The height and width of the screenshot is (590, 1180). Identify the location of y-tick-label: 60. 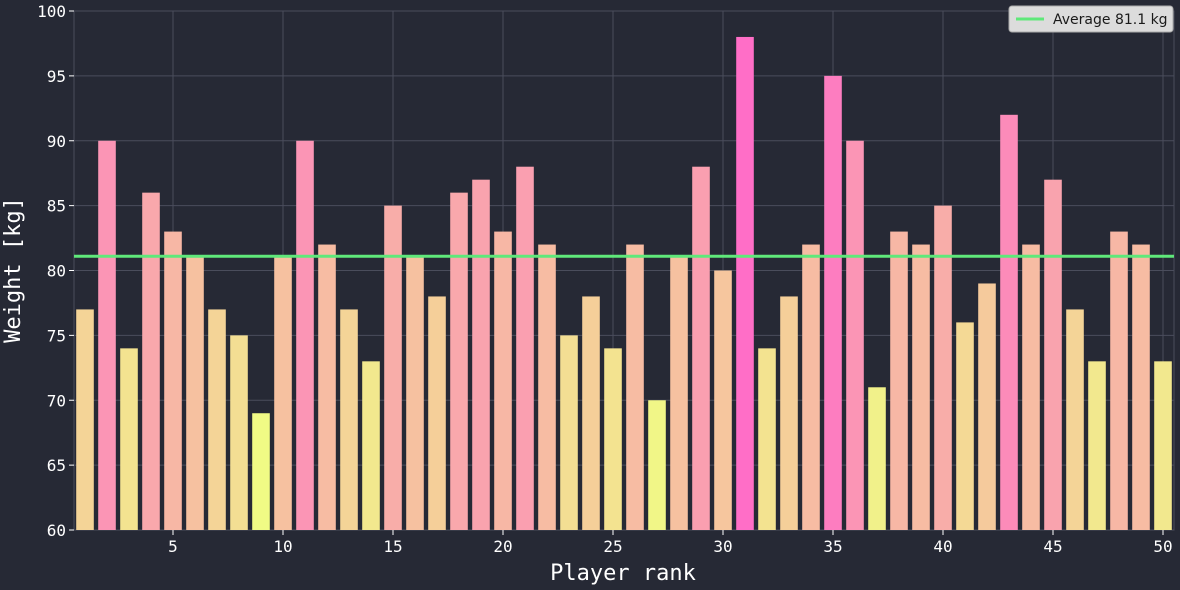
(56, 530).